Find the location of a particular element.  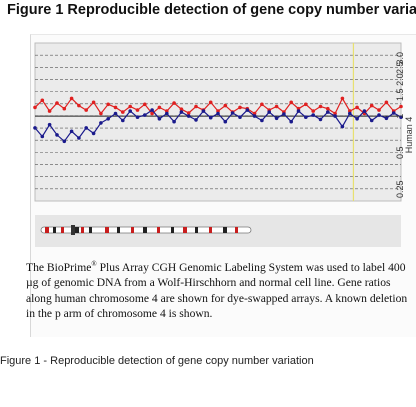

tick-labels: 0.25 0.5 1 1.5 2.02.53.0 is located at coordinates (400, 125).